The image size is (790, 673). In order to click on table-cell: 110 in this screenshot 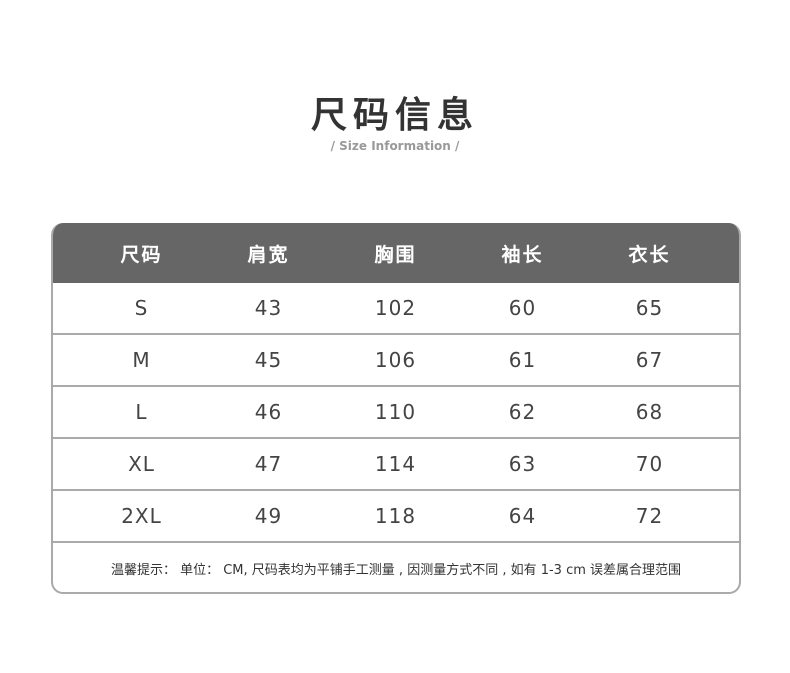, I will do `click(395, 412)`.